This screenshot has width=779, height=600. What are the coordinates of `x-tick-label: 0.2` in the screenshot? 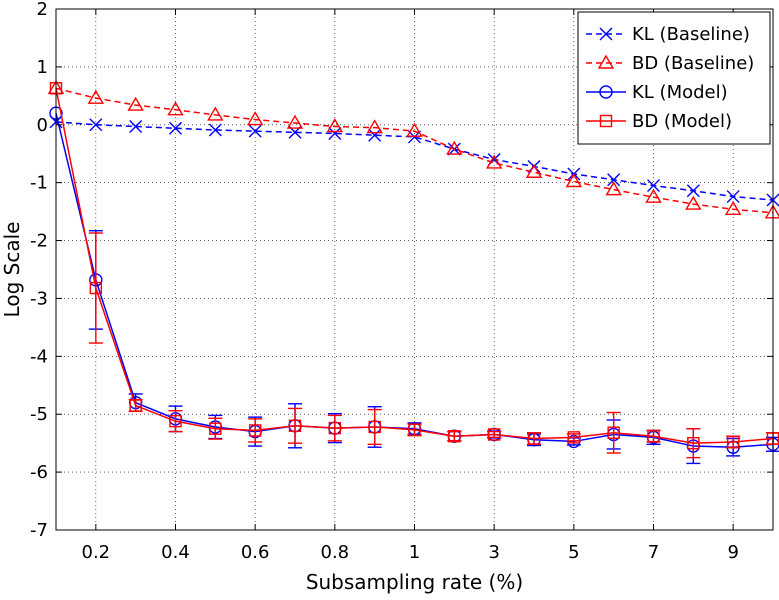 It's located at (96, 552).